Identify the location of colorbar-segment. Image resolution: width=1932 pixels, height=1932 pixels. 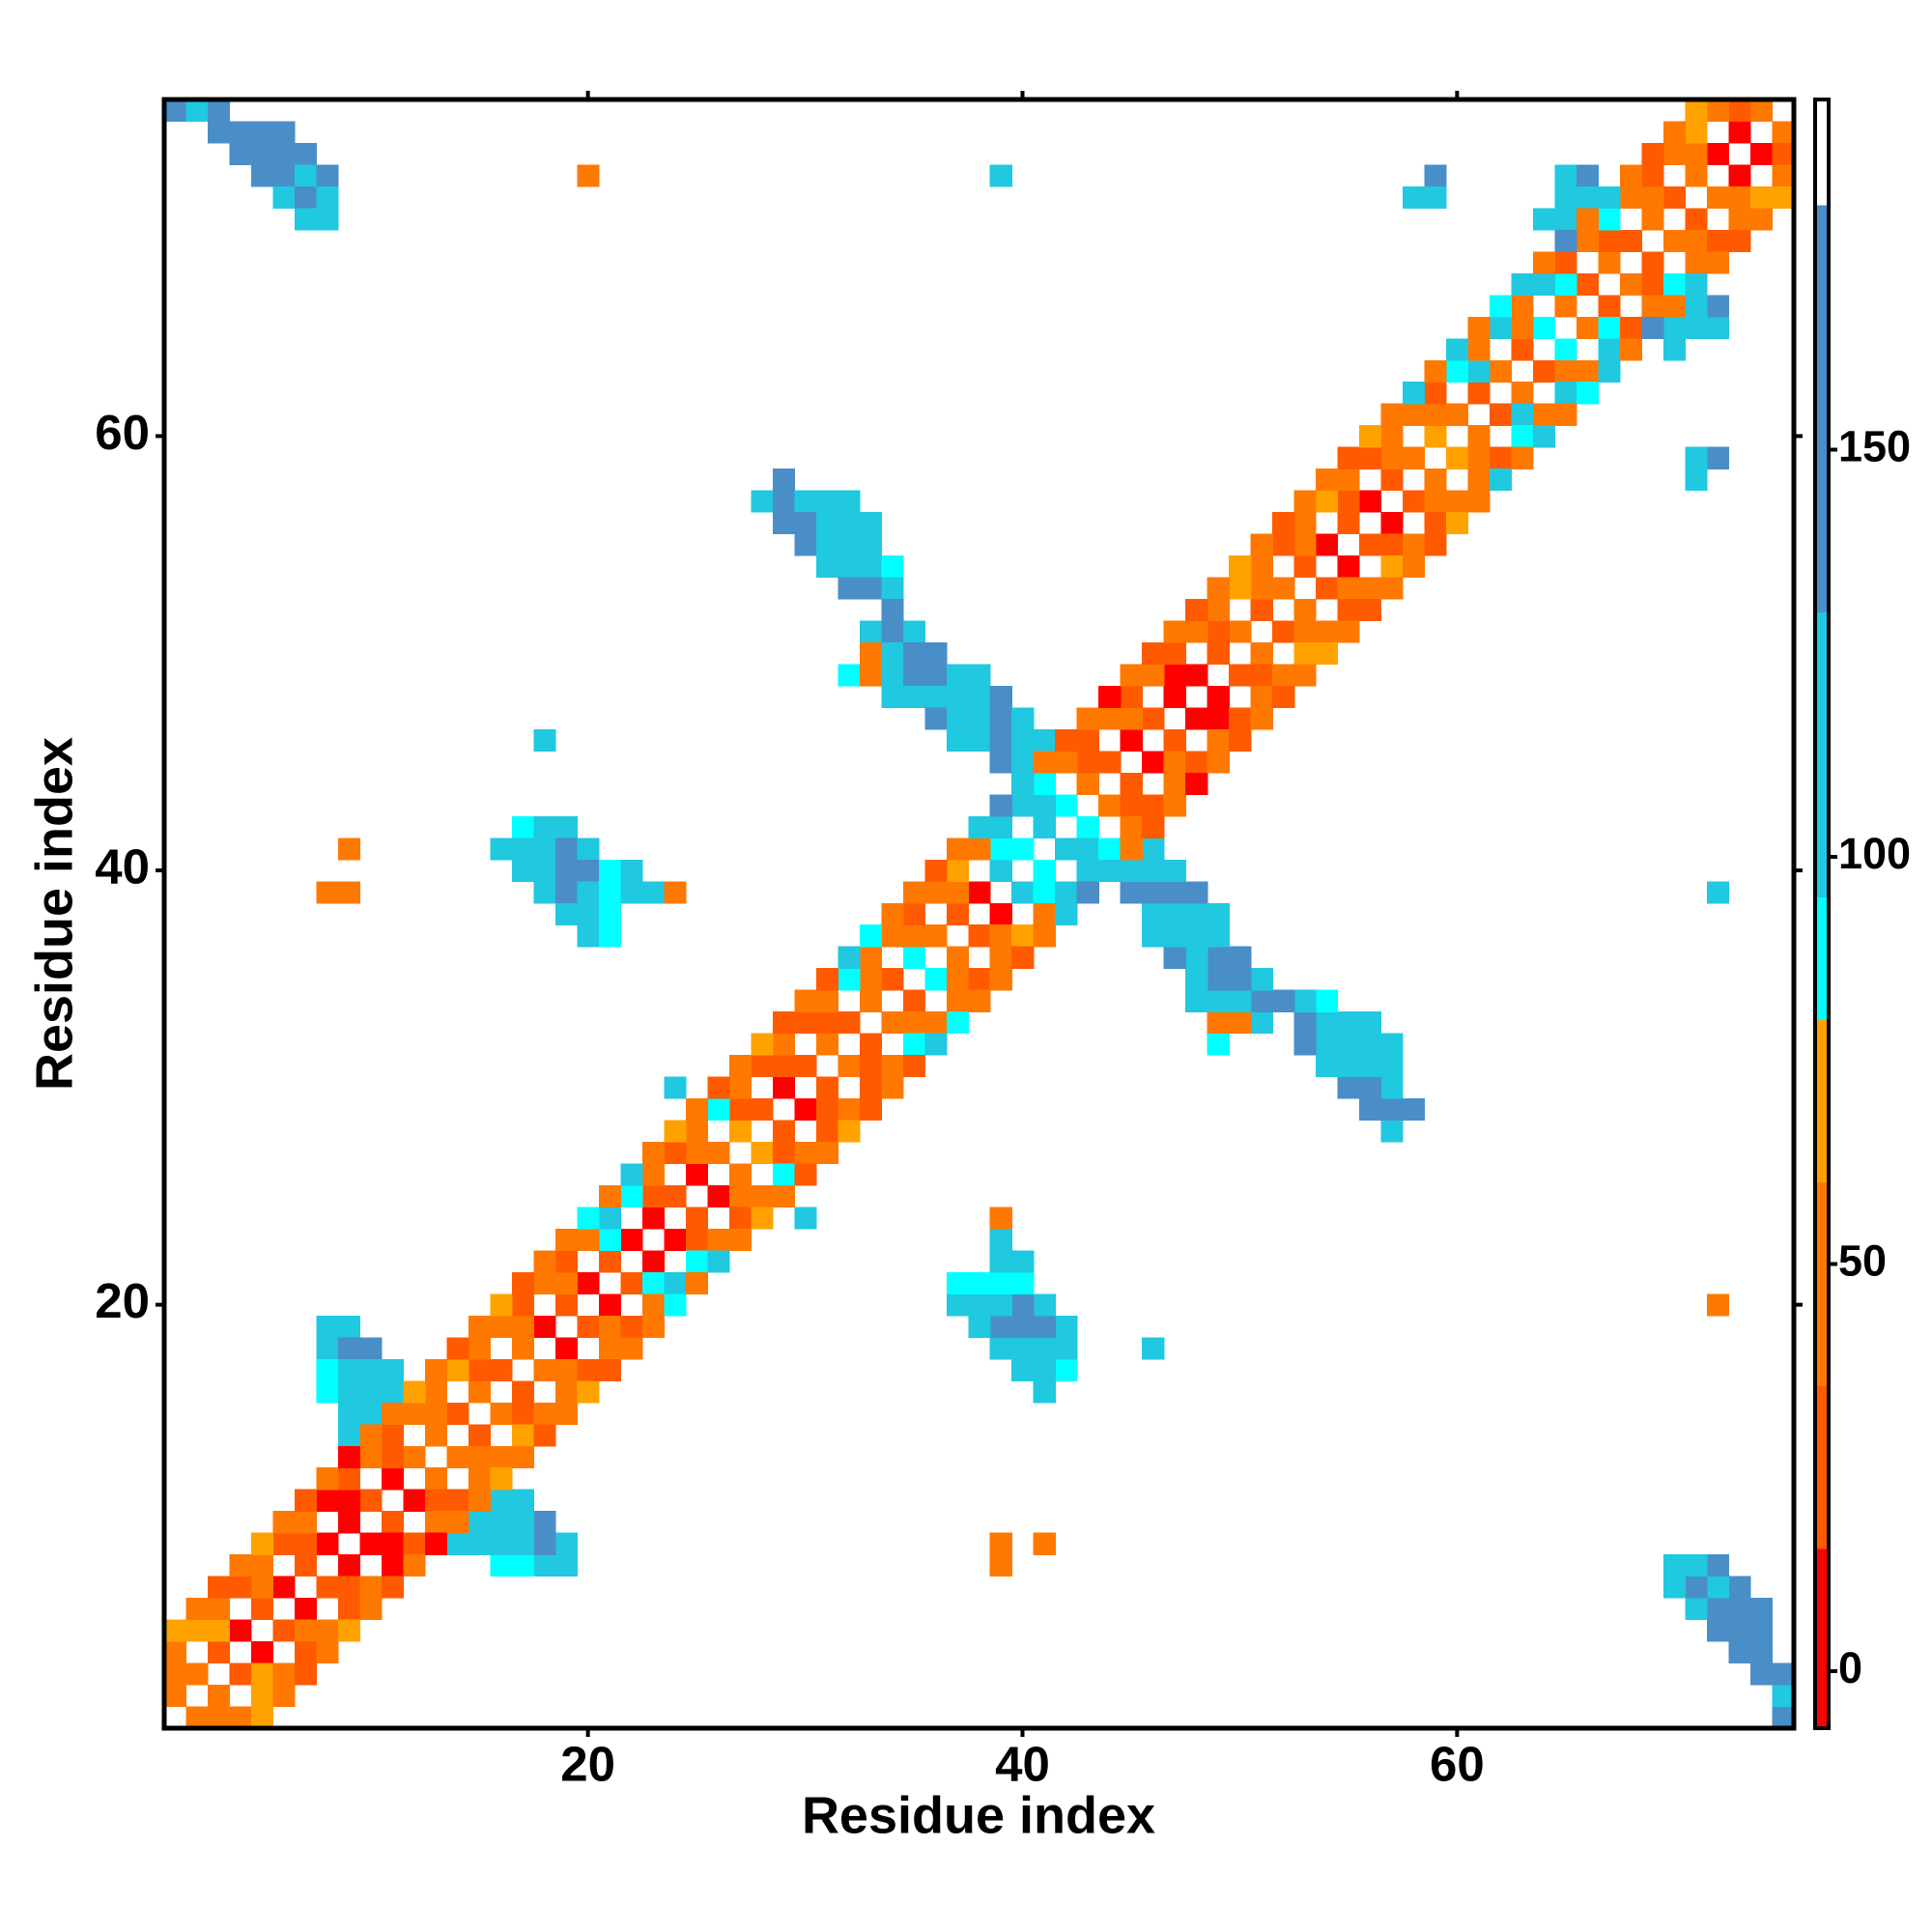
(1822, 409).